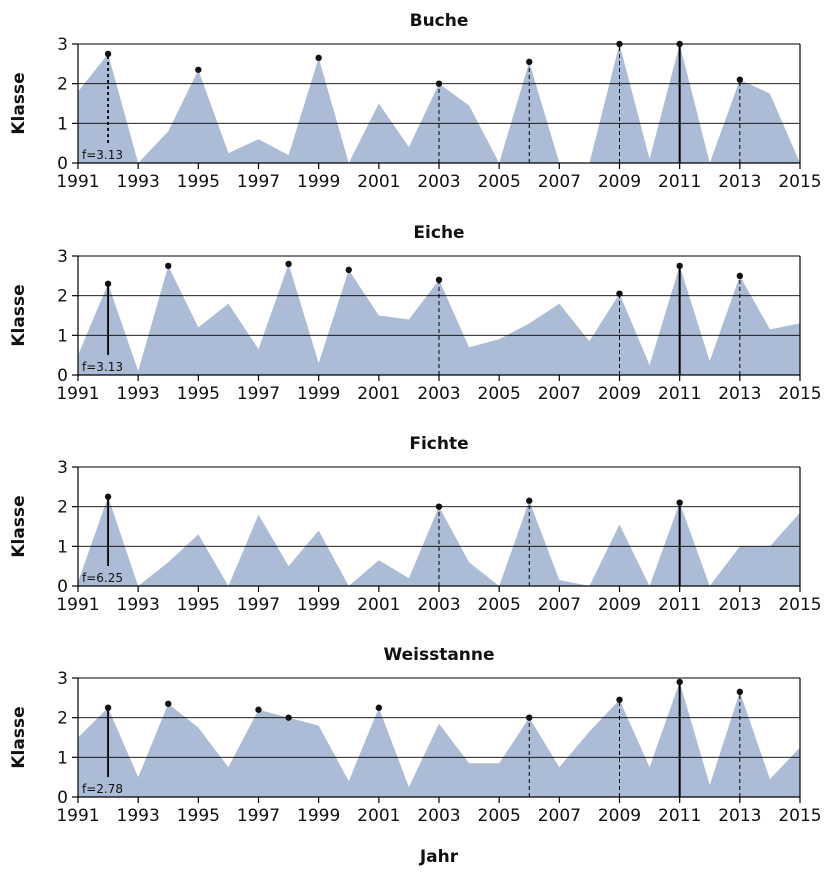 The width and height of the screenshot is (827, 874). I want to click on panel-title: Buche, so click(439, 21).